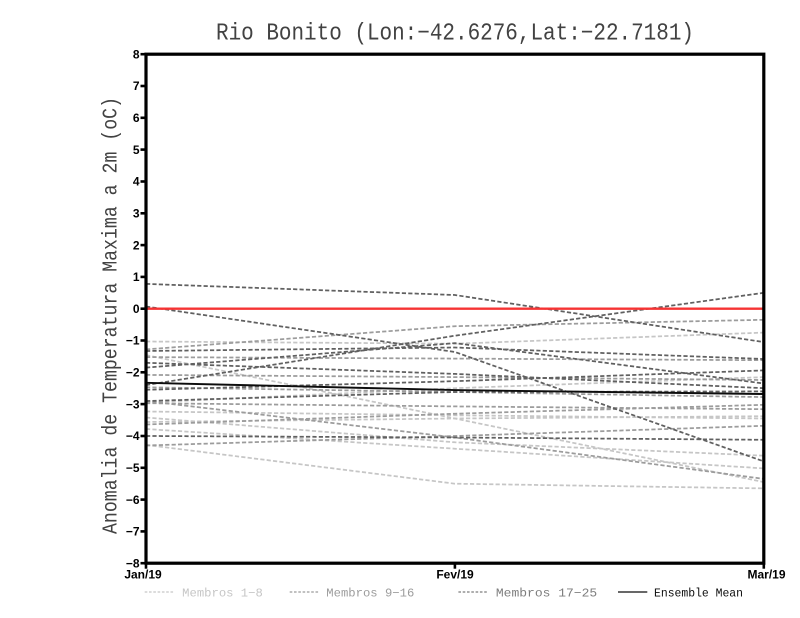 This screenshot has width=800, height=618. What do you see at coordinates (136, 277) in the screenshot?
I see `svg-text: 1` at bounding box center [136, 277].